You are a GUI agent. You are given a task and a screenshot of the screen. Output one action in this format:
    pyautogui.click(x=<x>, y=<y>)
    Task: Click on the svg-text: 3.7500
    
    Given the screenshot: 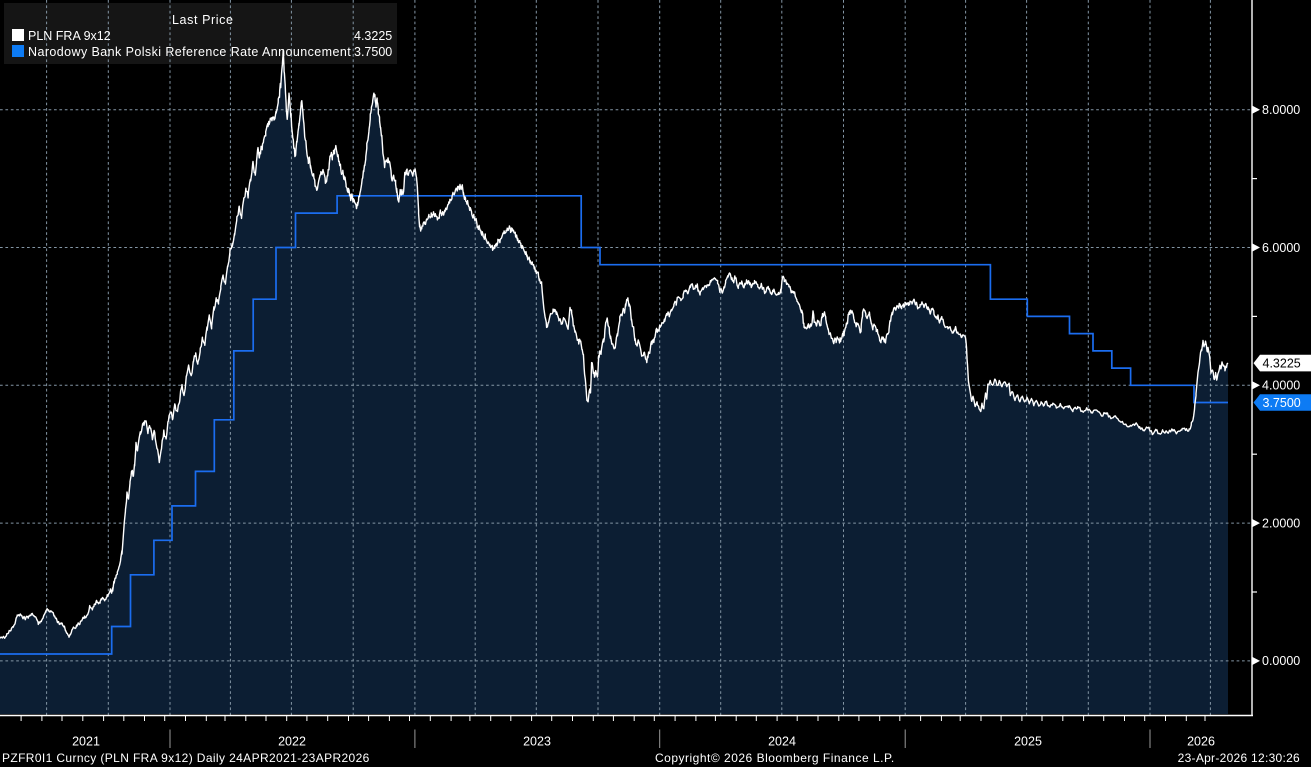 What is the action you would take?
    pyautogui.click(x=1282, y=403)
    